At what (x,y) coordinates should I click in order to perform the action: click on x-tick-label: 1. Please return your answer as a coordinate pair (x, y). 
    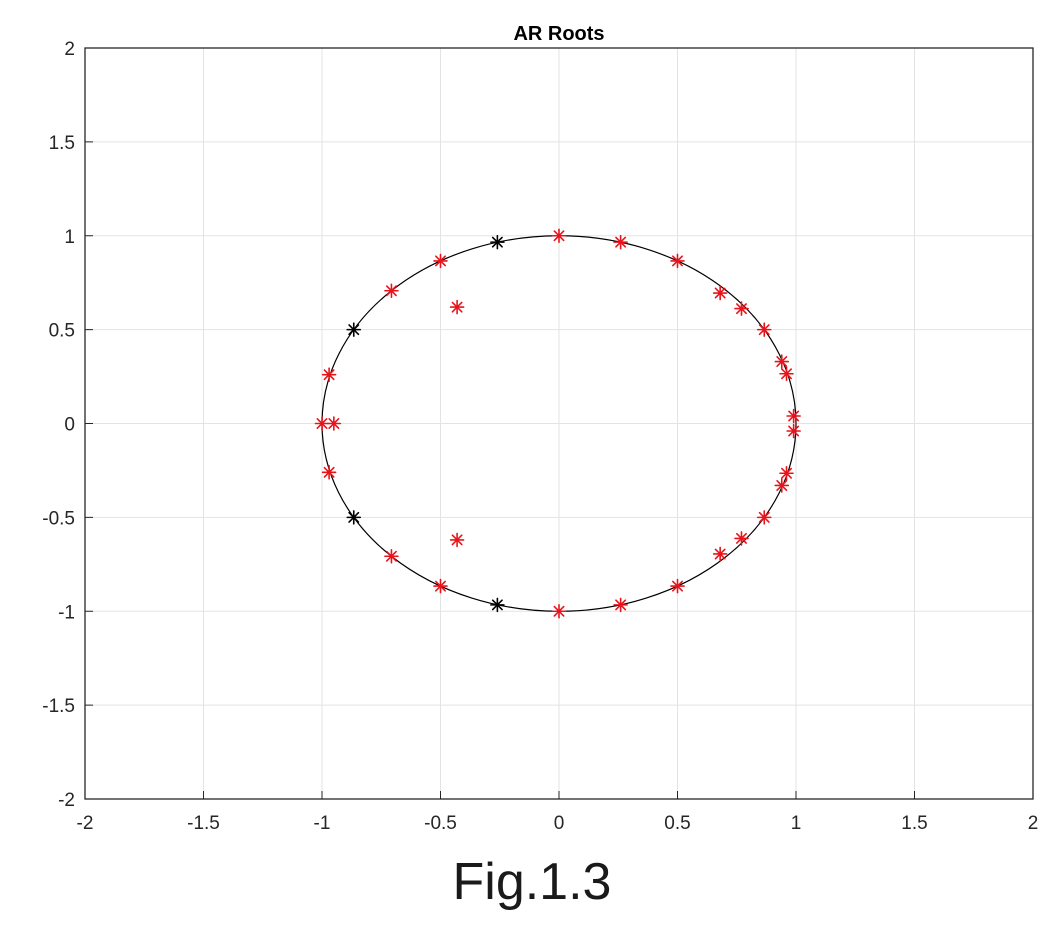
    Looking at the image, I should click on (796, 823).